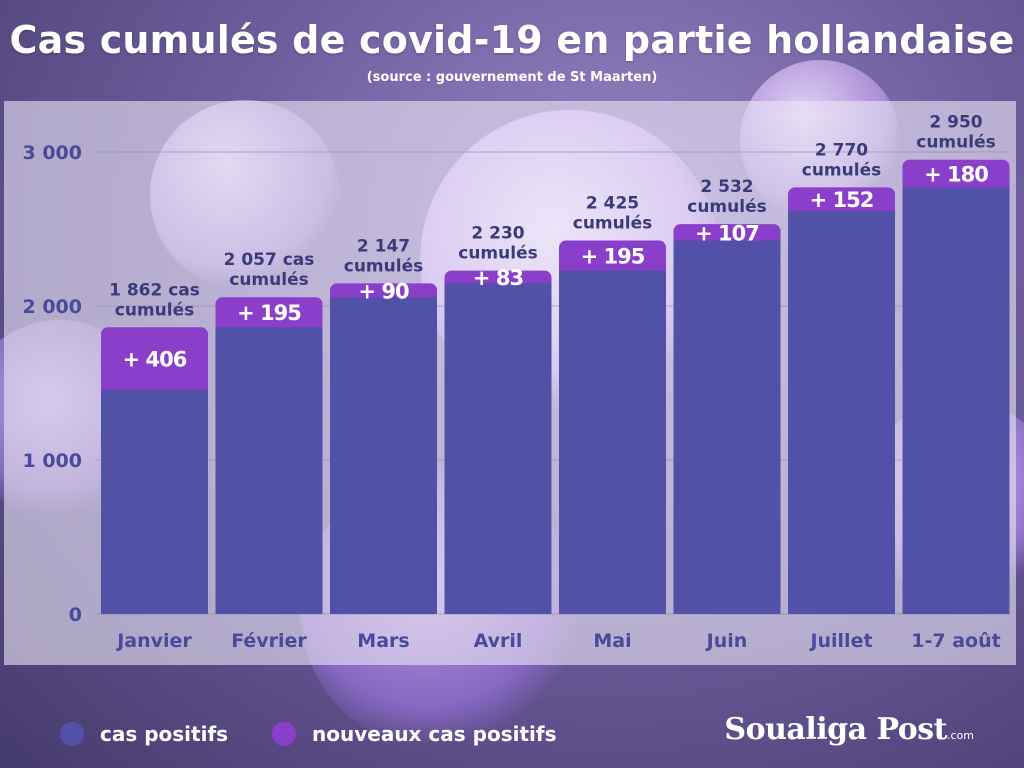 The width and height of the screenshot is (1024, 768). Describe the element at coordinates (841, 150) in the screenshot. I see `bar-total-label: 2 770` at that location.